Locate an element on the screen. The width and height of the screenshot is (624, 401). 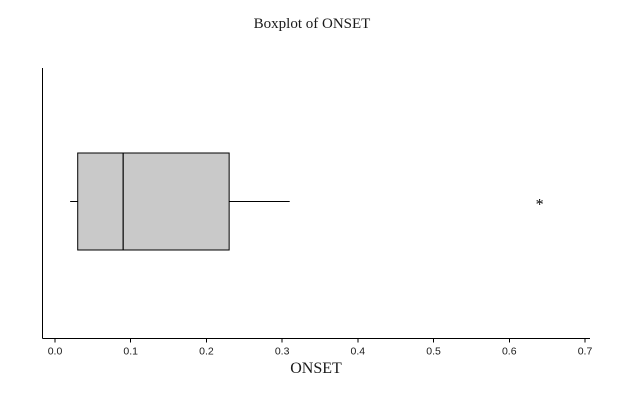
outlier-marker: * is located at coordinates (540, 205).